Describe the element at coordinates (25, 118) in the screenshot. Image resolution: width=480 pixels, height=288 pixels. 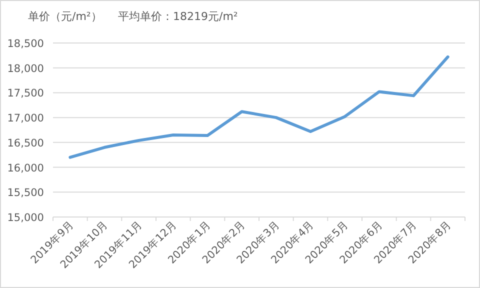
I see `y-tick-label: 17,000` at that location.